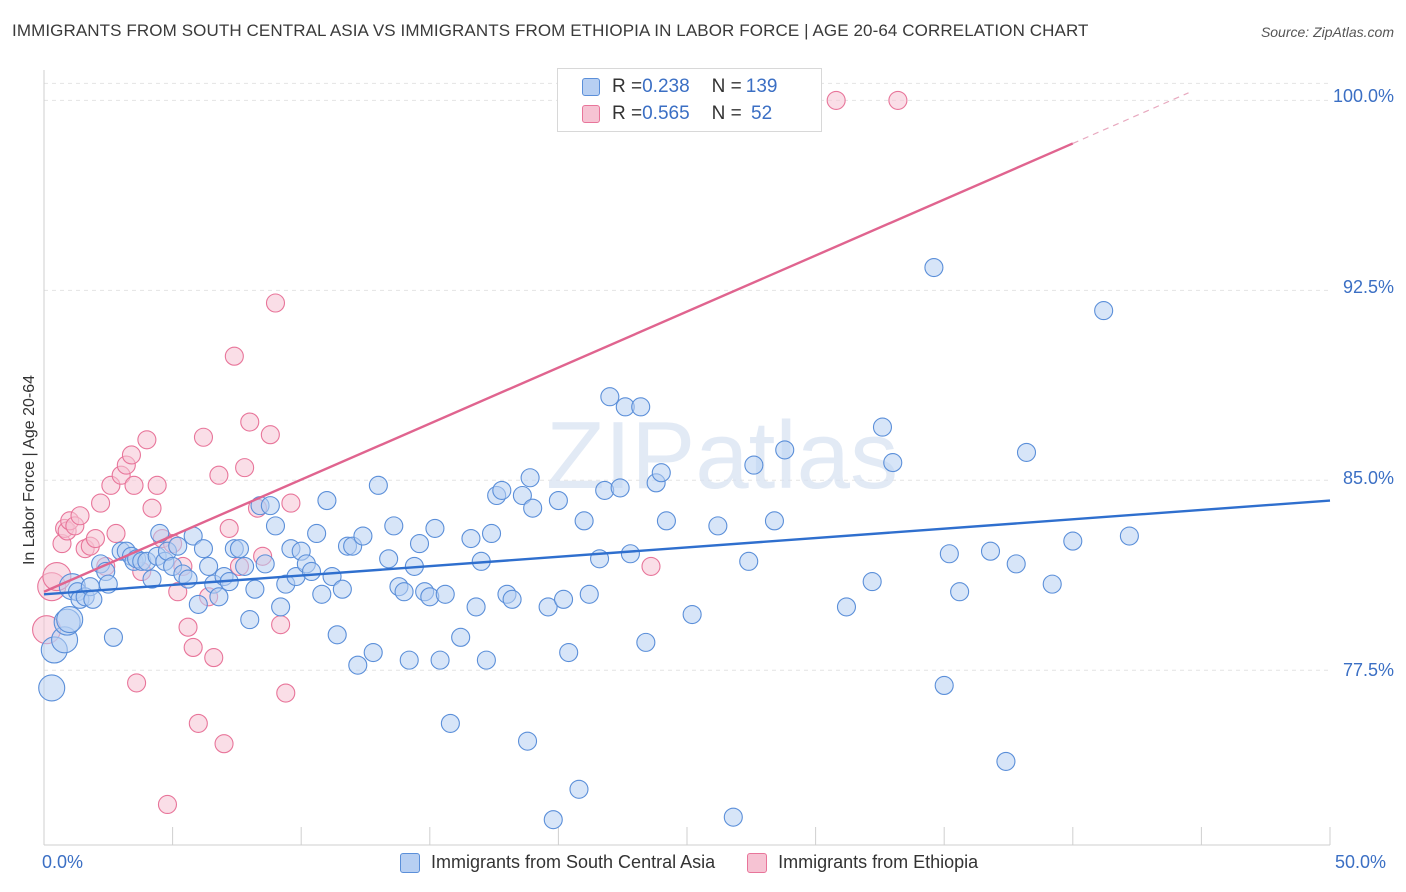  I want to click on pink-swatch, so click(757, 862).